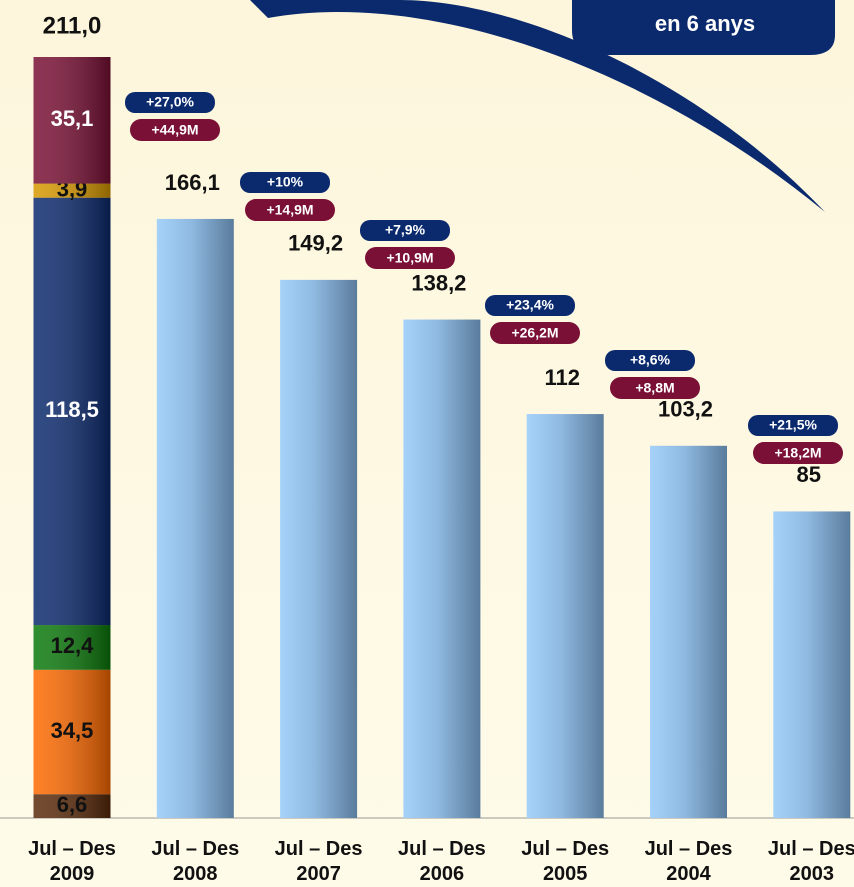 The height and width of the screenshot is (887, 854). Describe the element at coordinates (565, 861) in the screenshot. I see `x-tick-label: Jul – Des 2005` at that location.